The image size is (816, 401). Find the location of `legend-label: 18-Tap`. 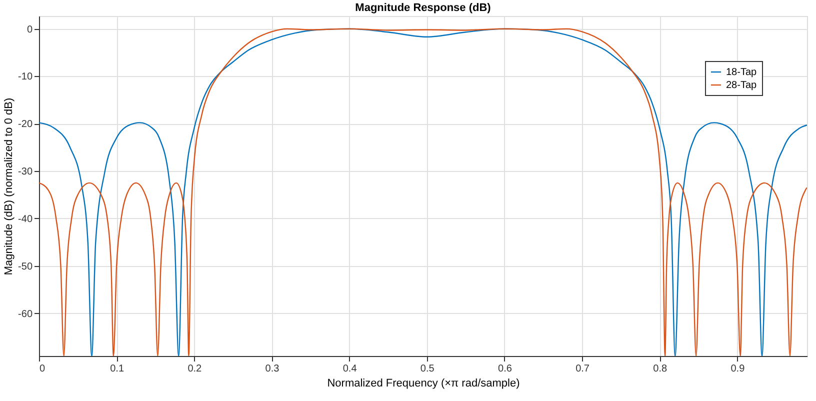

legend-label: 18-Tap is located at coordinates (742, 72).